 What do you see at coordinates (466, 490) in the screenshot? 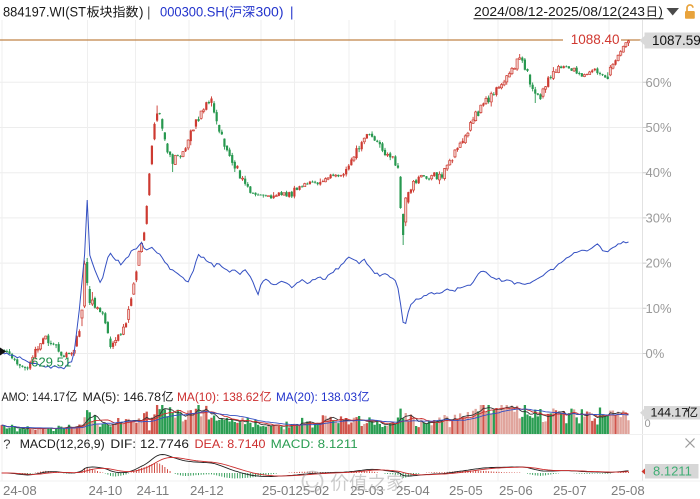
I see `svg-text: 25-05` at bounding box center [466, 490].